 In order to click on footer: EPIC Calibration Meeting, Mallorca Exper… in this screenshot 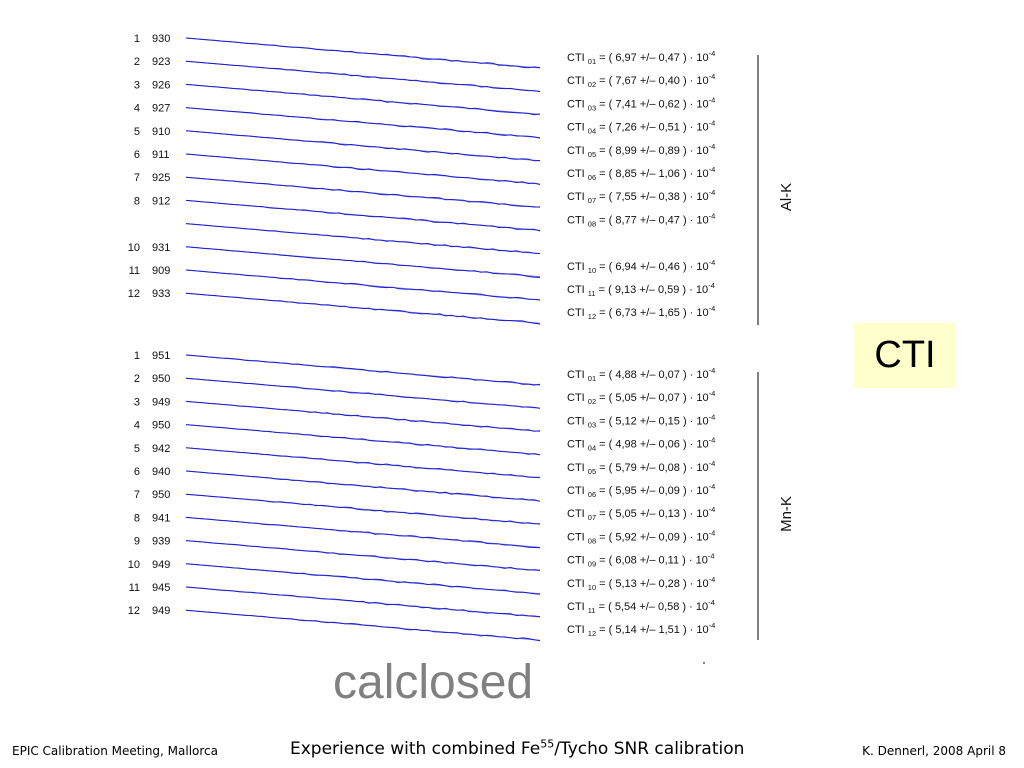, I will do `click(512, 752)`.